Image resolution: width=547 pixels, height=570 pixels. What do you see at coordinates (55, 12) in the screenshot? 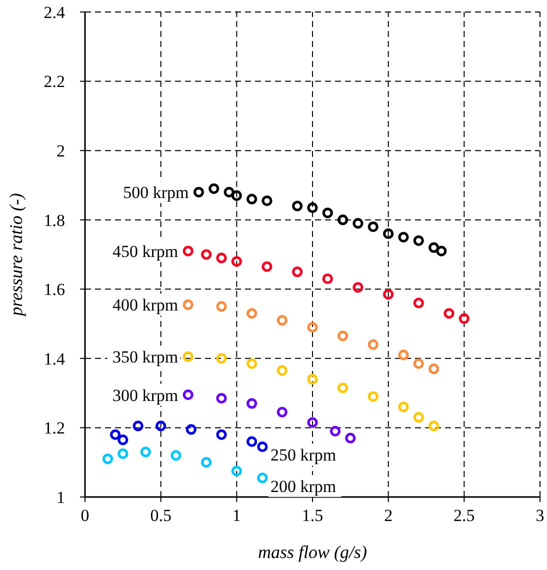
I see `y-tick-label: 2.4` at bounding box center [55, 12].